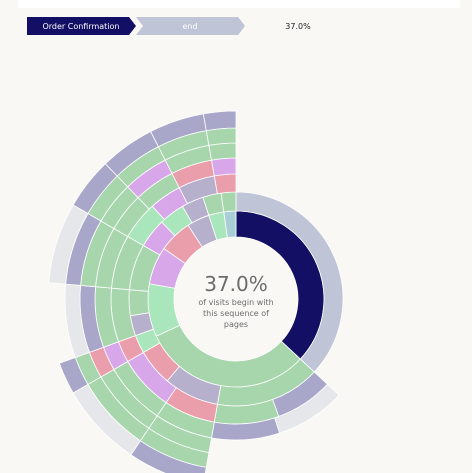 The image size is (472, 473). I want to click on center-caption-line-2: this sequence of, so click(236, 313).